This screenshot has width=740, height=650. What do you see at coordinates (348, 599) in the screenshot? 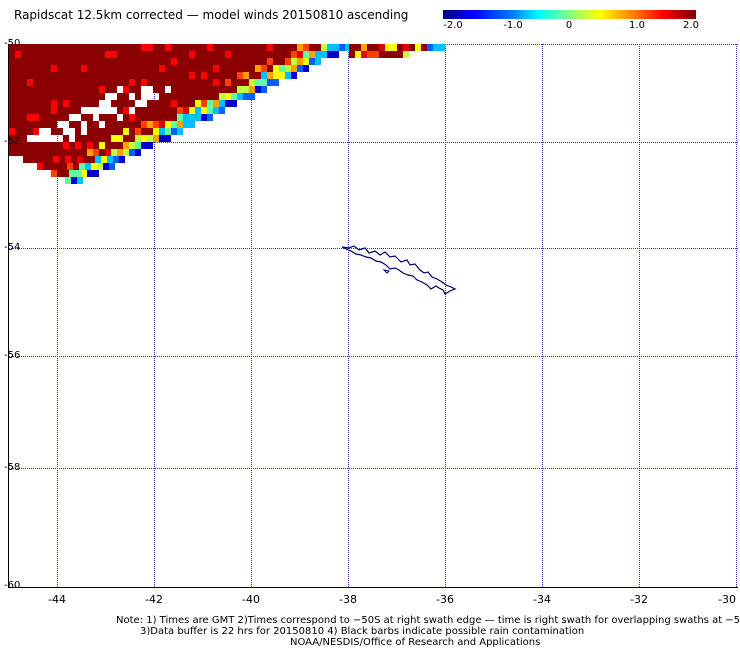
I see `longitude-label: -38` at bounding box center [348, 599].